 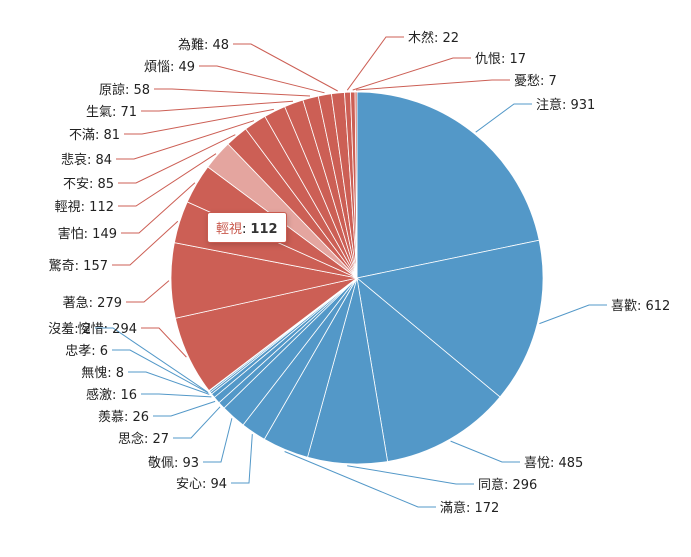 I want to click on slice-label-value: 157, so click(x=95, y=266).